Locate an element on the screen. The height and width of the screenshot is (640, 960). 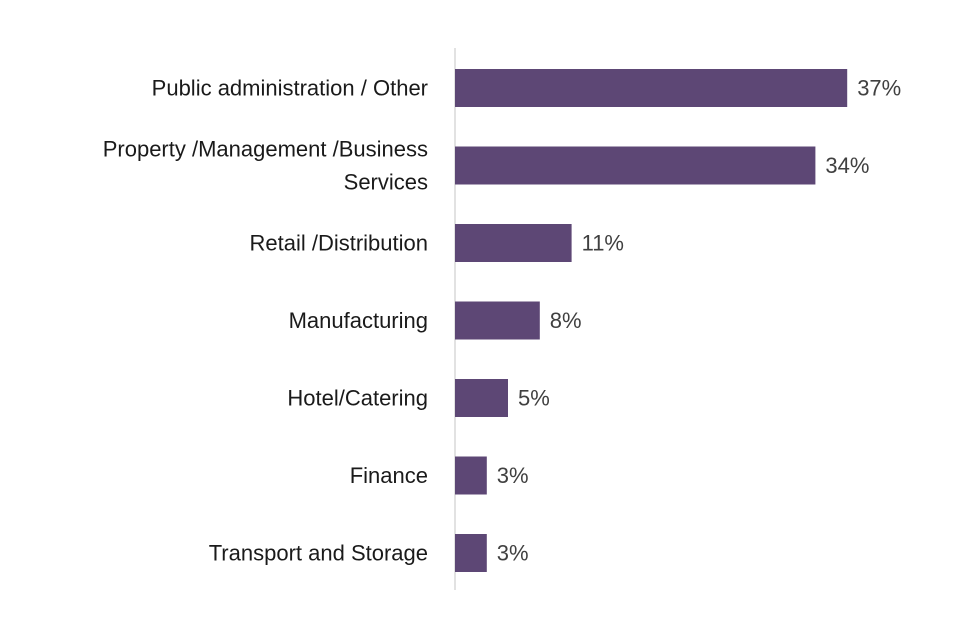
category-label-5: Finance is located at coordinates (389, 475).